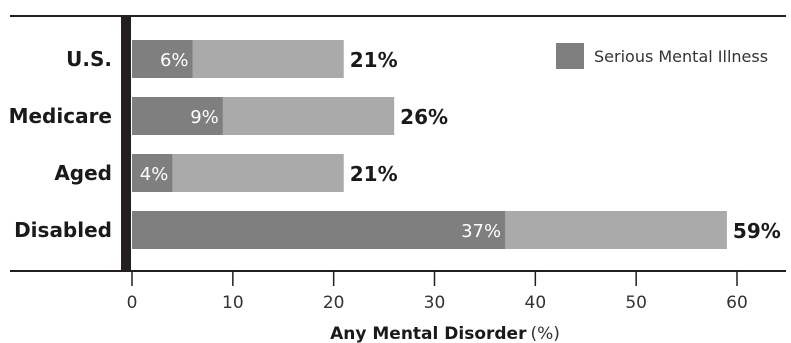 The height and width of the screenshot is (343, 791). Describe the element at coordinates (570, 56) in the screenshot. I see `legend-swatch-serious` at that location.